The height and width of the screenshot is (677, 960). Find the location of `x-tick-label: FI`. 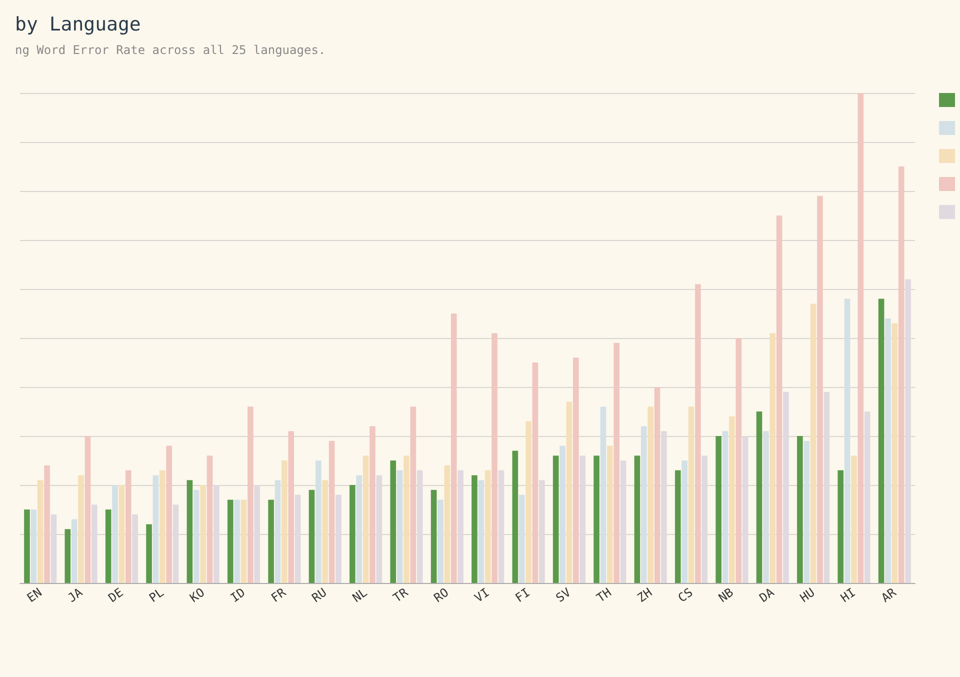

x-tick-label: FI is located at coordinates (522, 595).